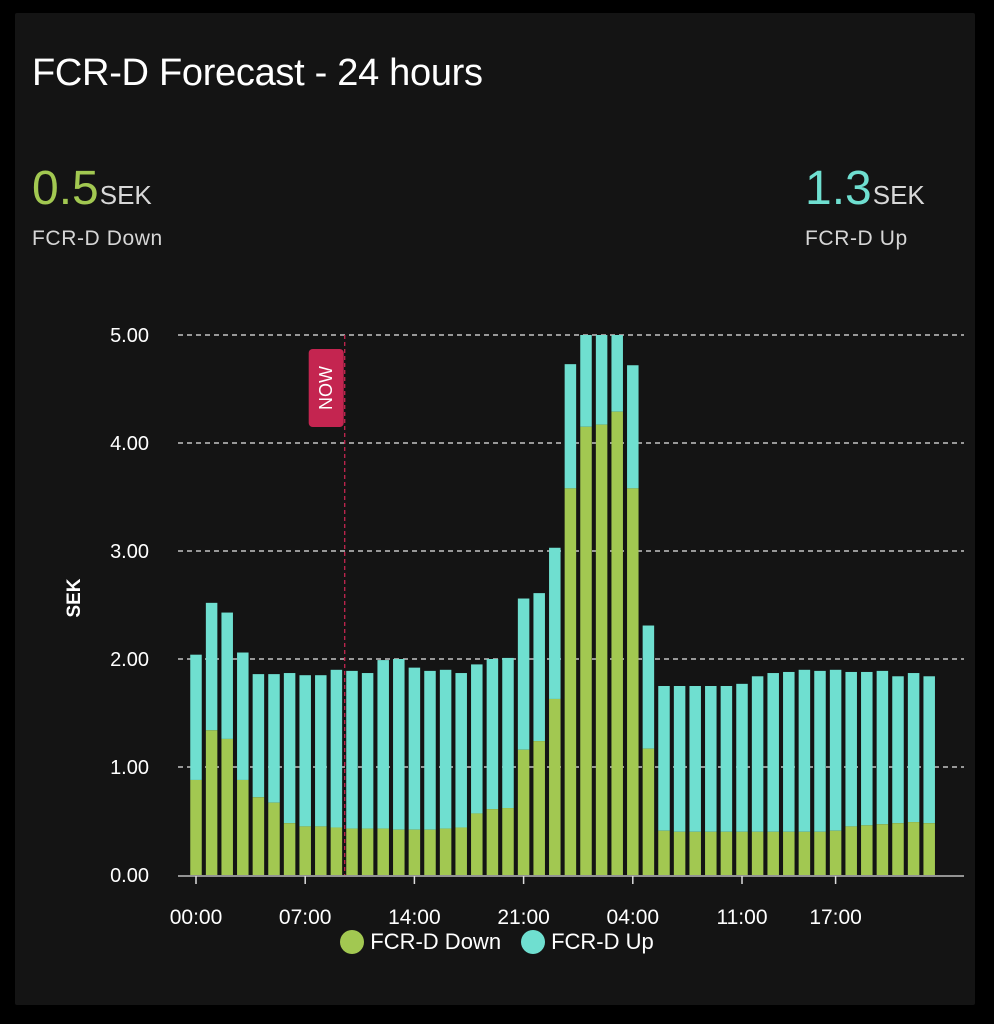 The height and width of the screenshot is (1024, 994). I want to click on y-tick-label: 0.00, so click(129, 876).